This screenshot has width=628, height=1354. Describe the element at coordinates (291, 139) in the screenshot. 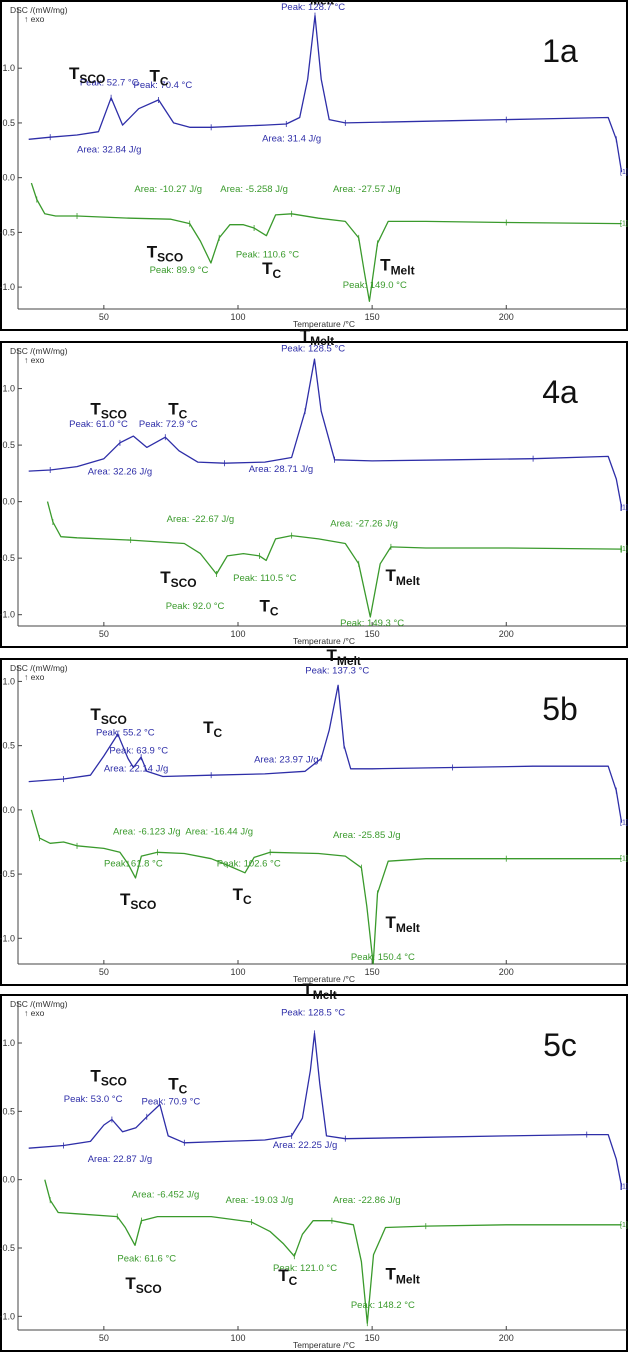

I see `area-annotation: Area: 31.4 J/g` at that location.